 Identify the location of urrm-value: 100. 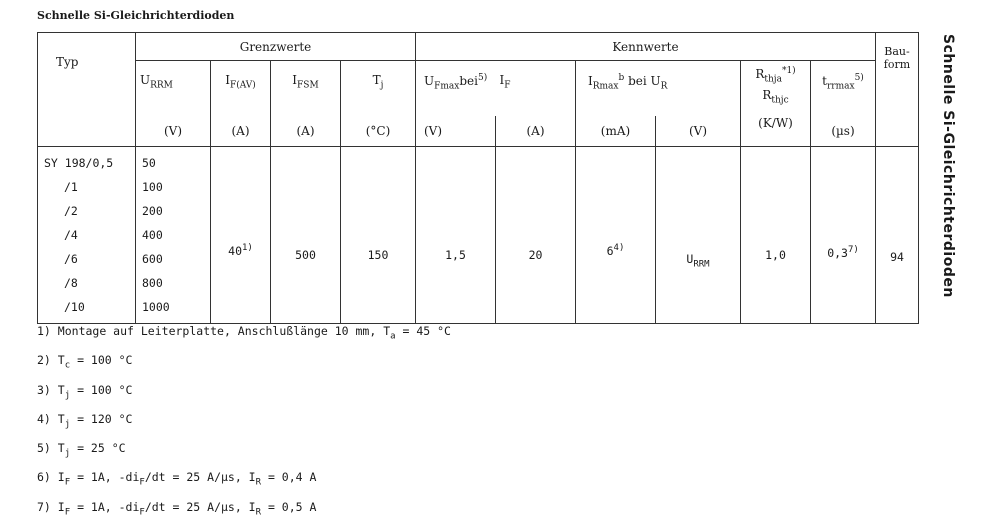
(152, 187).